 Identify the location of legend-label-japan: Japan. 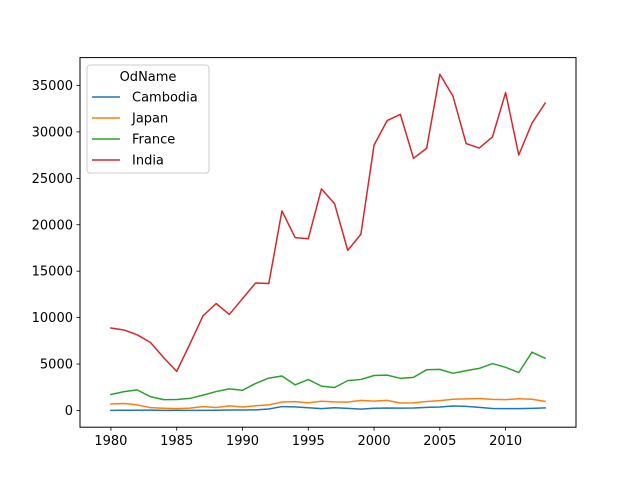
(149, 119).